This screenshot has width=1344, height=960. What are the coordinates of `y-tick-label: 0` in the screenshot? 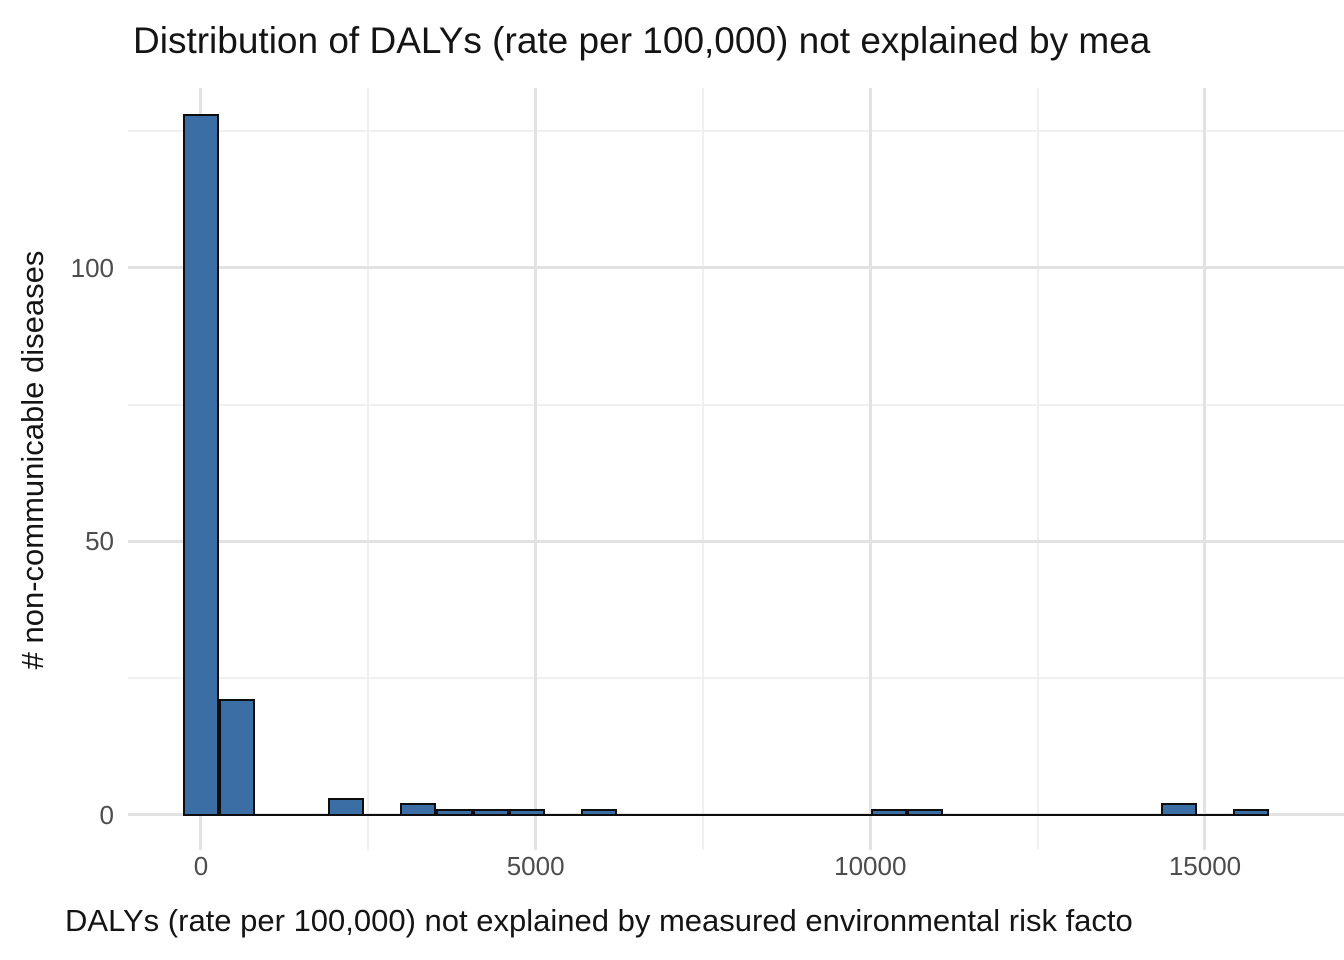 It's located at (106, 814).